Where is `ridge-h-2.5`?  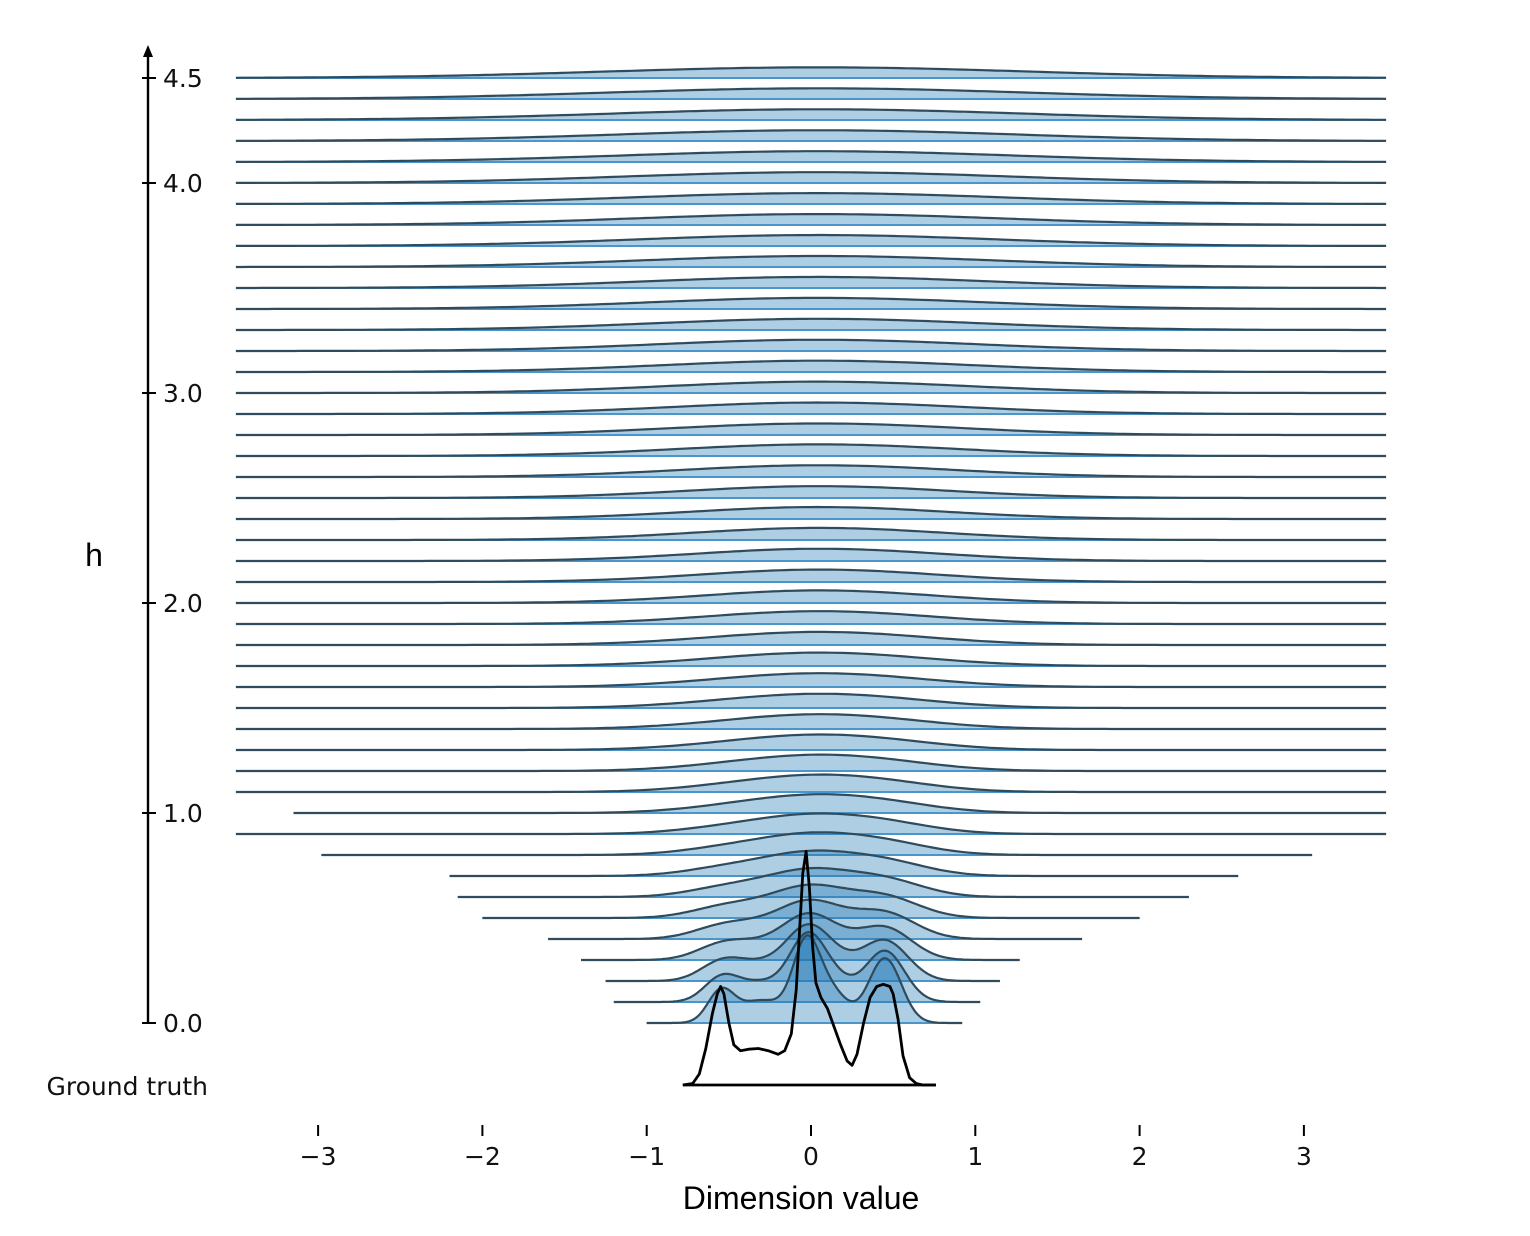 ridge-h-2.5 is located at coordinates (811, 492).